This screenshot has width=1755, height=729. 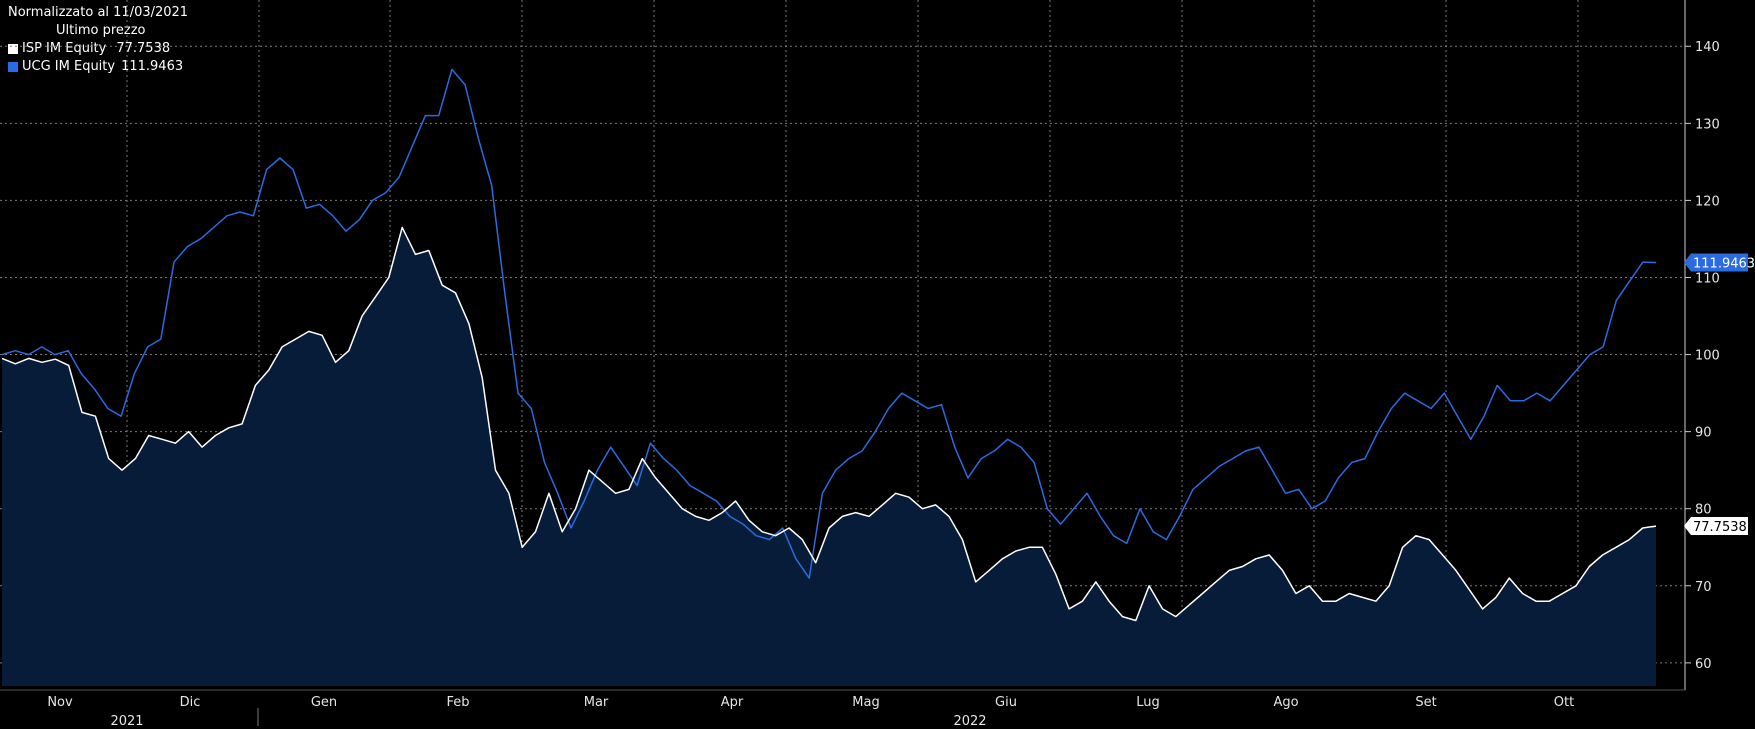 What do you see at coordinates (1425, 702) in the screenshot?
I see `x-month-label-10: Set` at bounding box center [1425, 702].